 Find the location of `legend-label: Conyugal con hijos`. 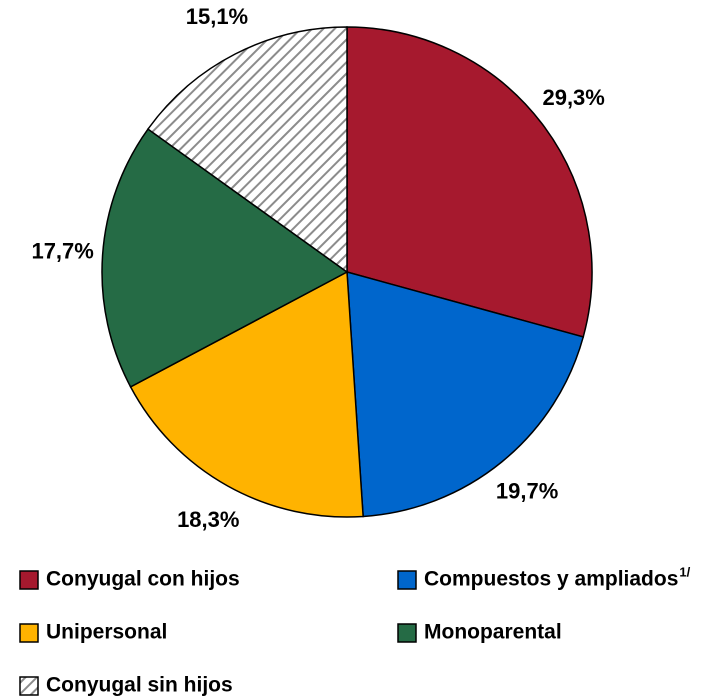

legend-label: Conyugal con hijos is located at coordinates (143, 579).